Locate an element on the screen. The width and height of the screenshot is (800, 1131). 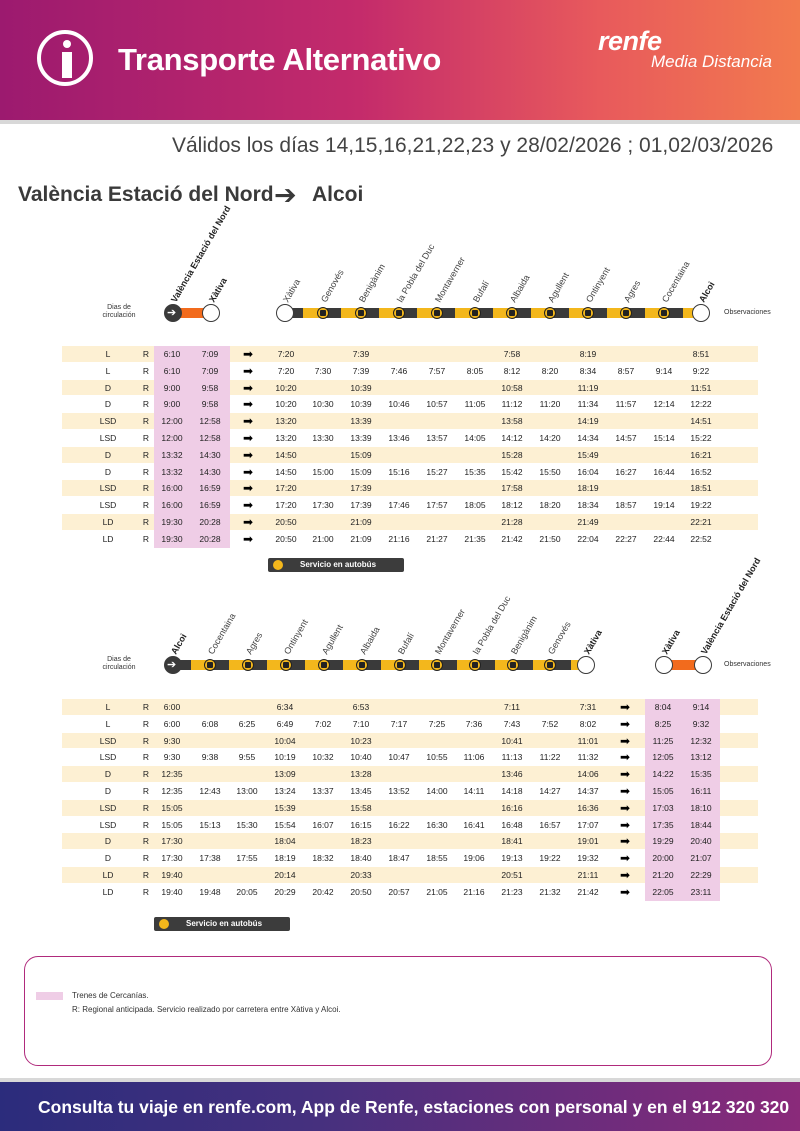
station-marker is located at coordinates (586, 665).